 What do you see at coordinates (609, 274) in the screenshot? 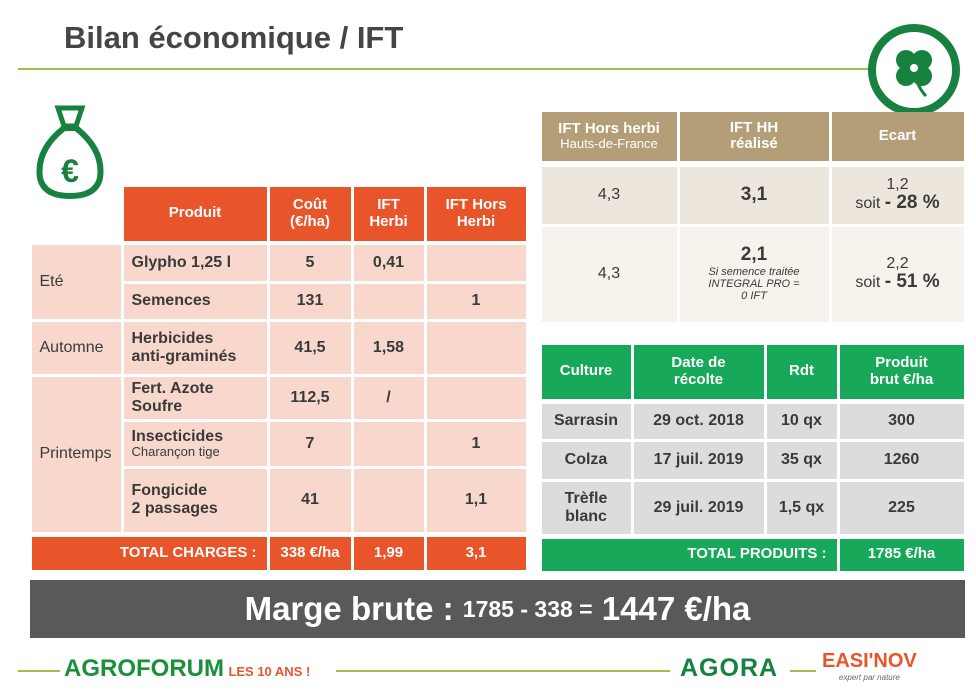
I see `ift-reference-text: 4,3` at bounding box center [609, 274].